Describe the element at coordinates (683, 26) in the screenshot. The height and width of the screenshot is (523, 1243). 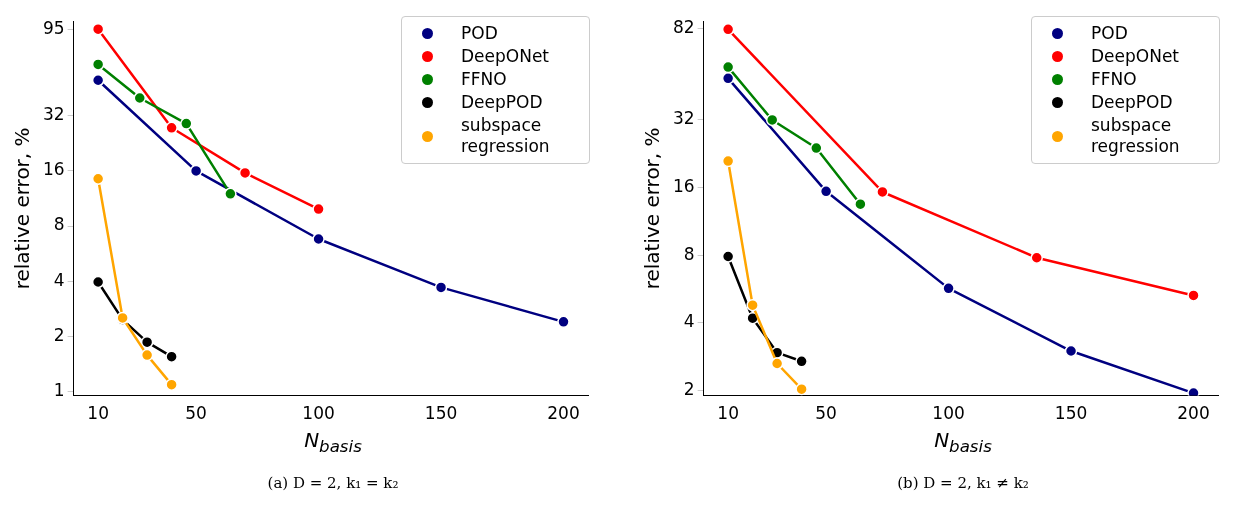
I see `y-tick-label: 82` at that location.